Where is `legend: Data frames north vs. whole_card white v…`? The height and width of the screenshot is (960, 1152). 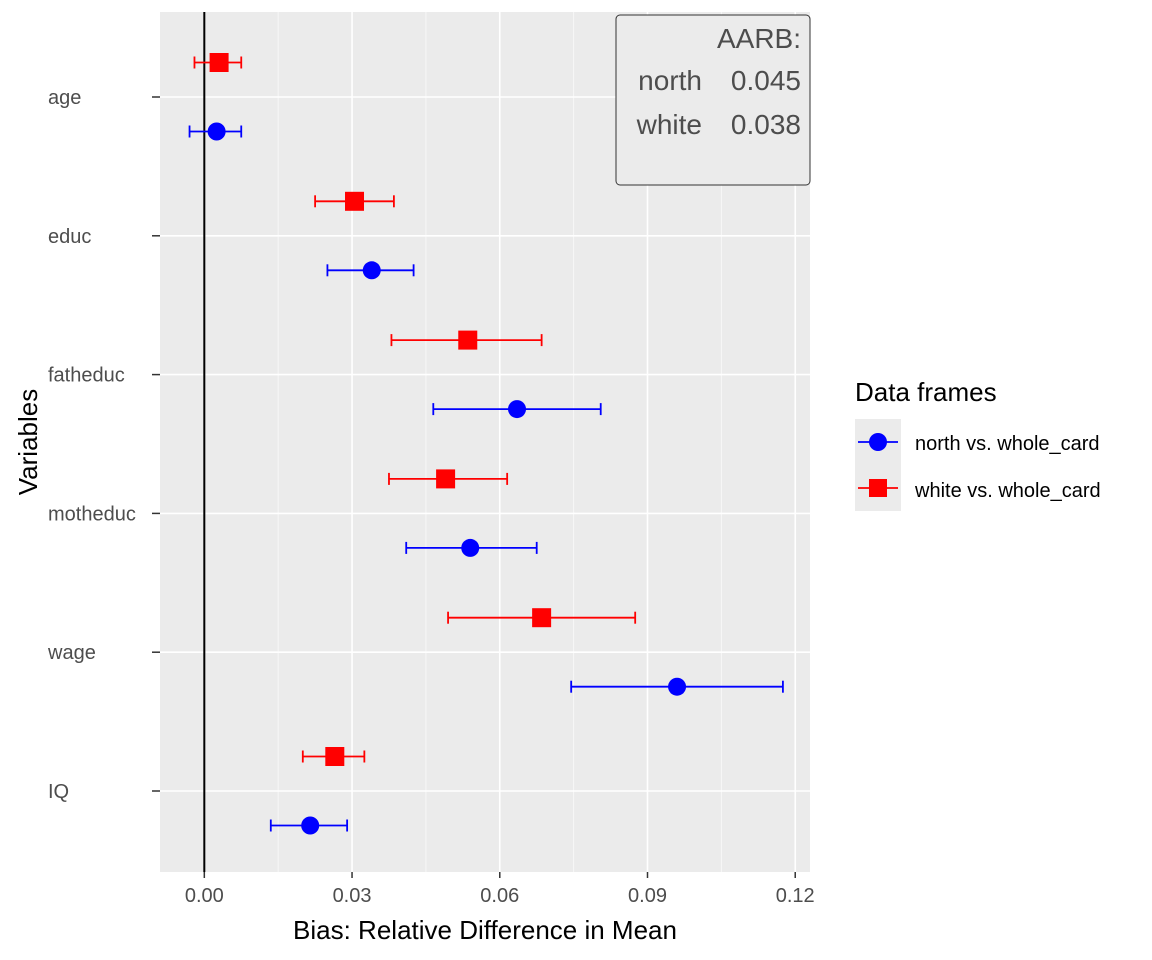 legend: Data frames north vs. whole_card white v… is located at coordinates (978, 444).